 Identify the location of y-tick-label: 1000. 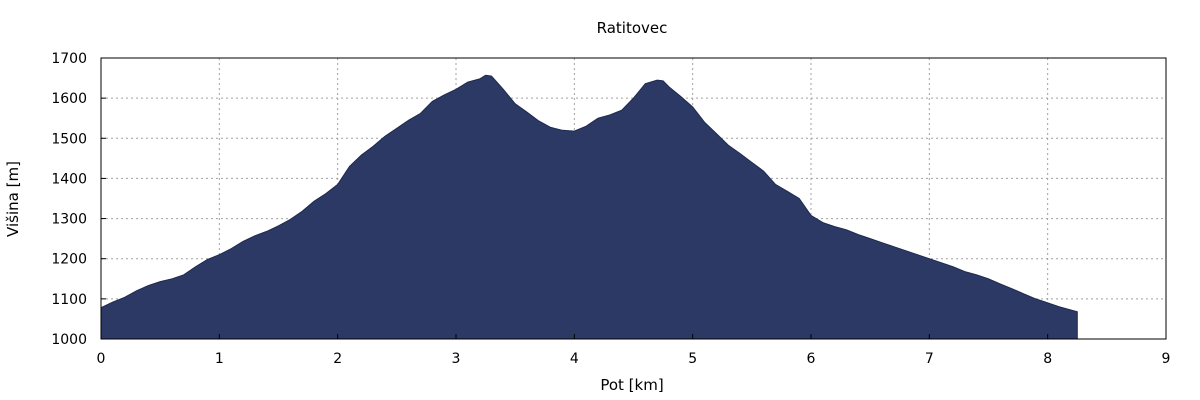
(69, 340).